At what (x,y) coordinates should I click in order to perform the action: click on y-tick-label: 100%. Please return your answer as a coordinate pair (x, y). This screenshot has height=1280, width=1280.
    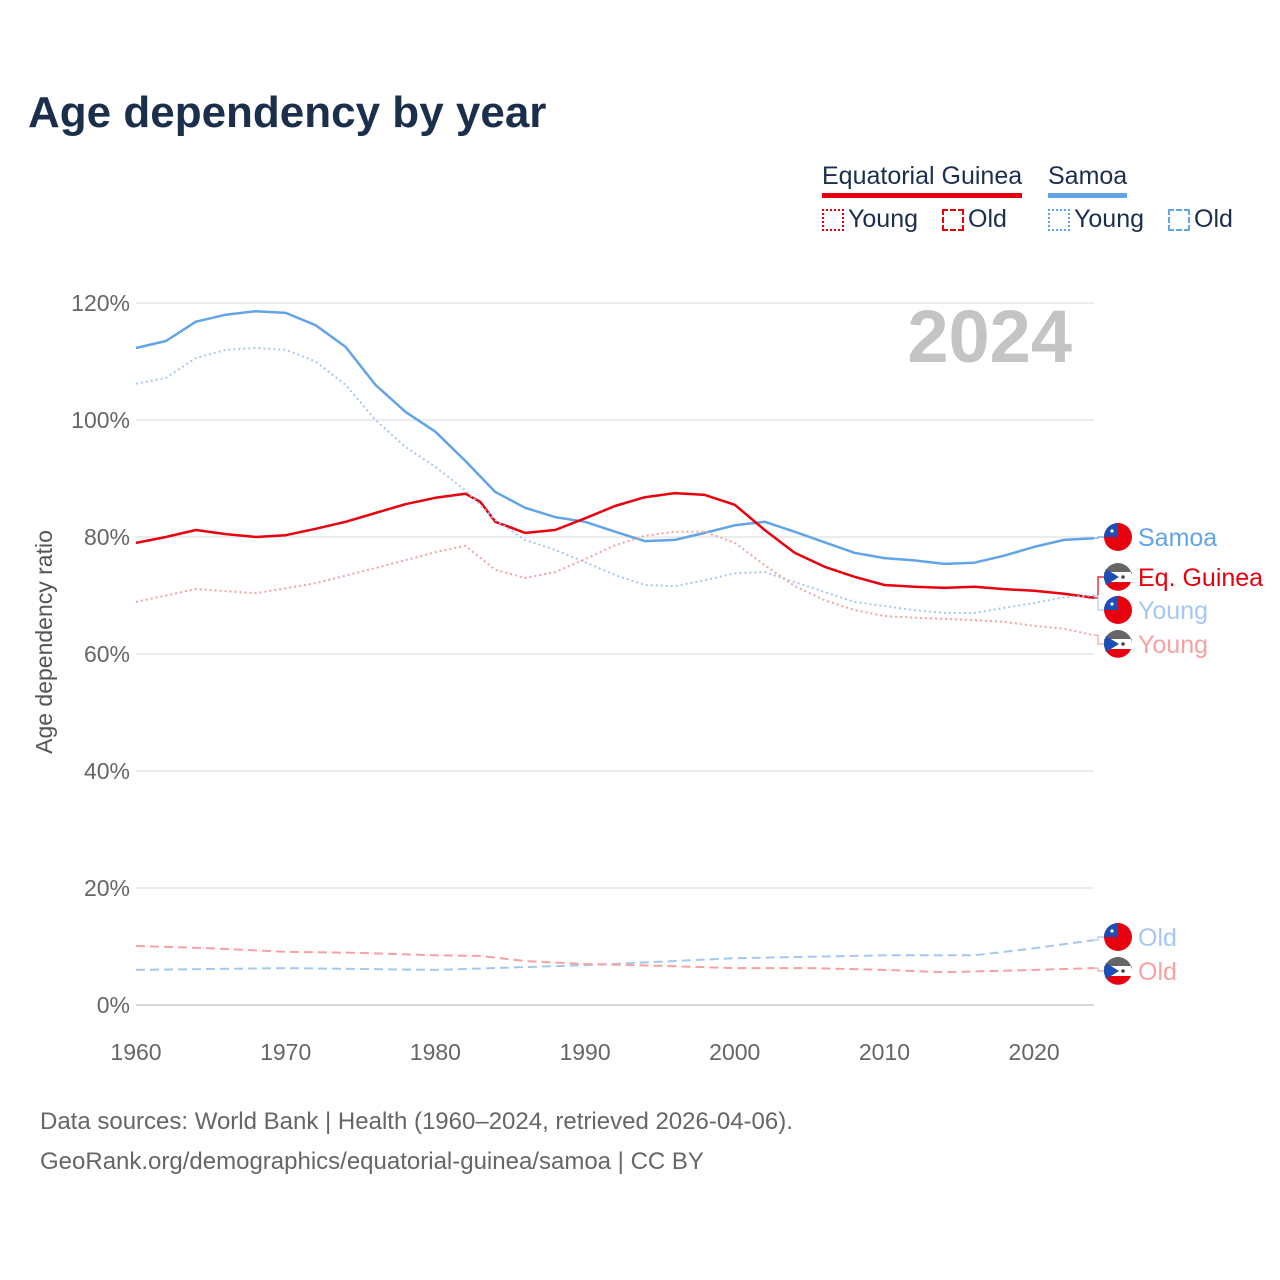
    Looking at the image, I should click on (100, 420).